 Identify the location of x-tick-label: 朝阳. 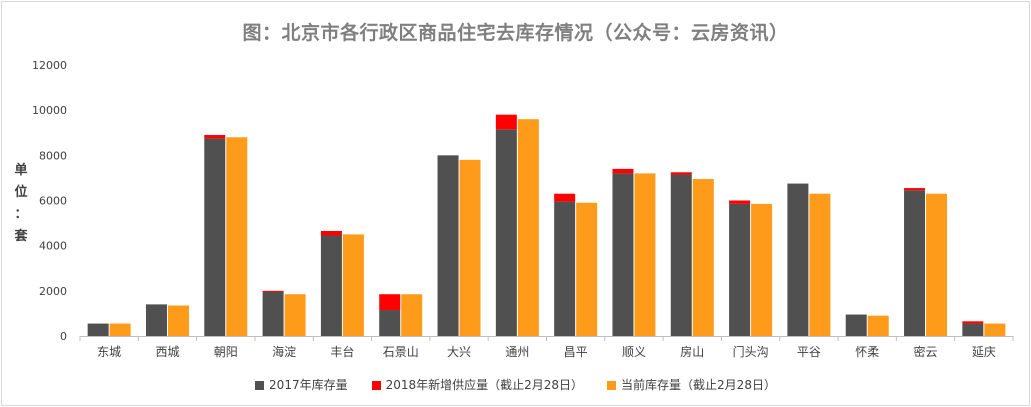
(226, 352).